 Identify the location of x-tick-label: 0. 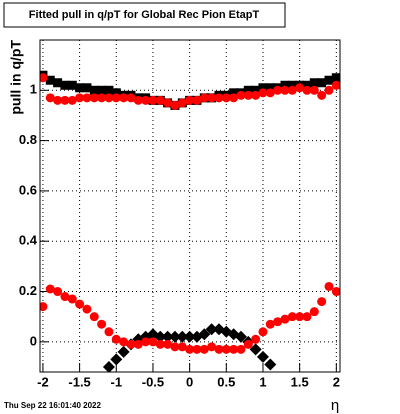
(189, 381).